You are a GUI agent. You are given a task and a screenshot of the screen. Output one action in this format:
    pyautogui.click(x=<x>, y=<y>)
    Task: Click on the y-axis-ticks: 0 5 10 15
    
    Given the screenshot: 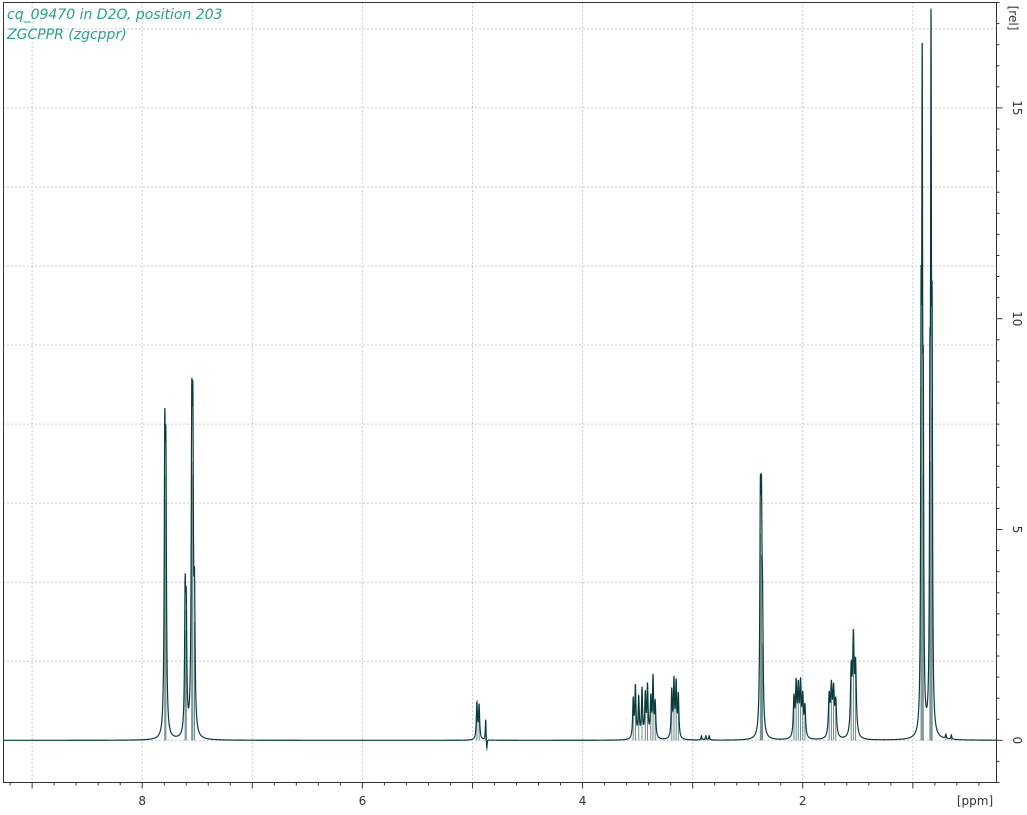 What is the action you would take?
    pyautogui.click(x=1010, y=392)
    